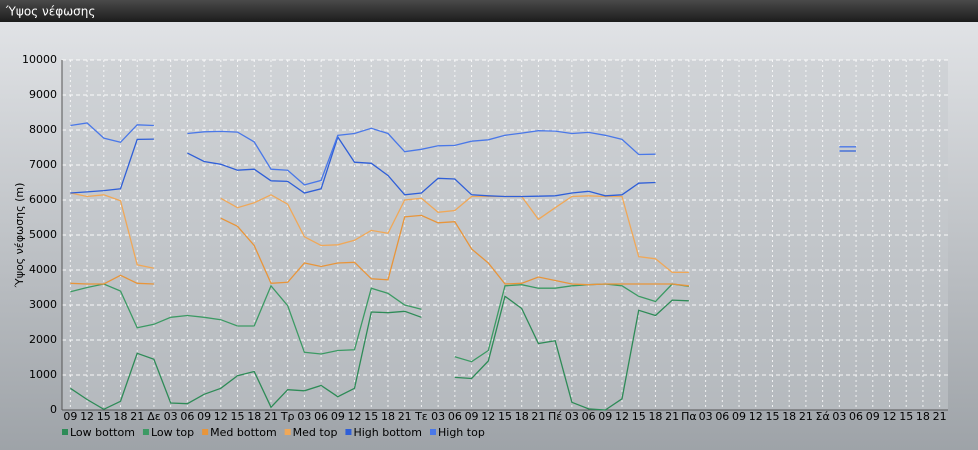 Image resolution: width=978 pixels, height=450 pixels. I want to click on y-tick-label: 2000, so click(43, 339).